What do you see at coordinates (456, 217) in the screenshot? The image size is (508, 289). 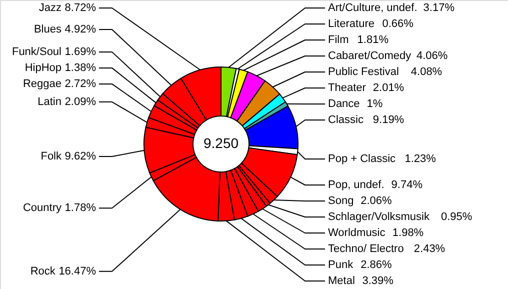 I see `data-label: 0.95%` at bounding box center [456, 217].